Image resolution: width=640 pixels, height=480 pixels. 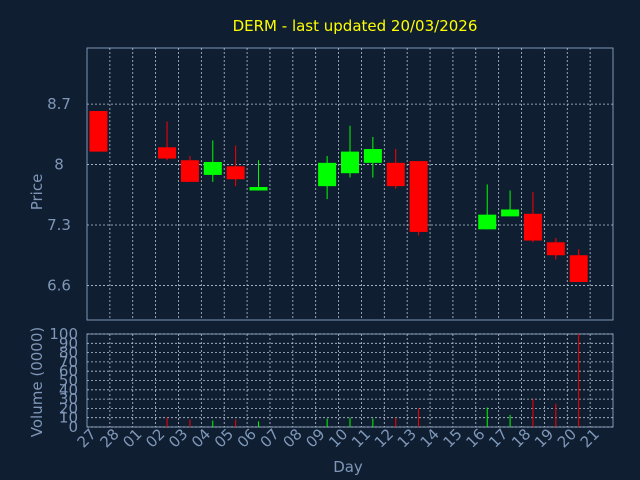 I want to click on volume-tick-label: 90, so click(x=68, y=343).